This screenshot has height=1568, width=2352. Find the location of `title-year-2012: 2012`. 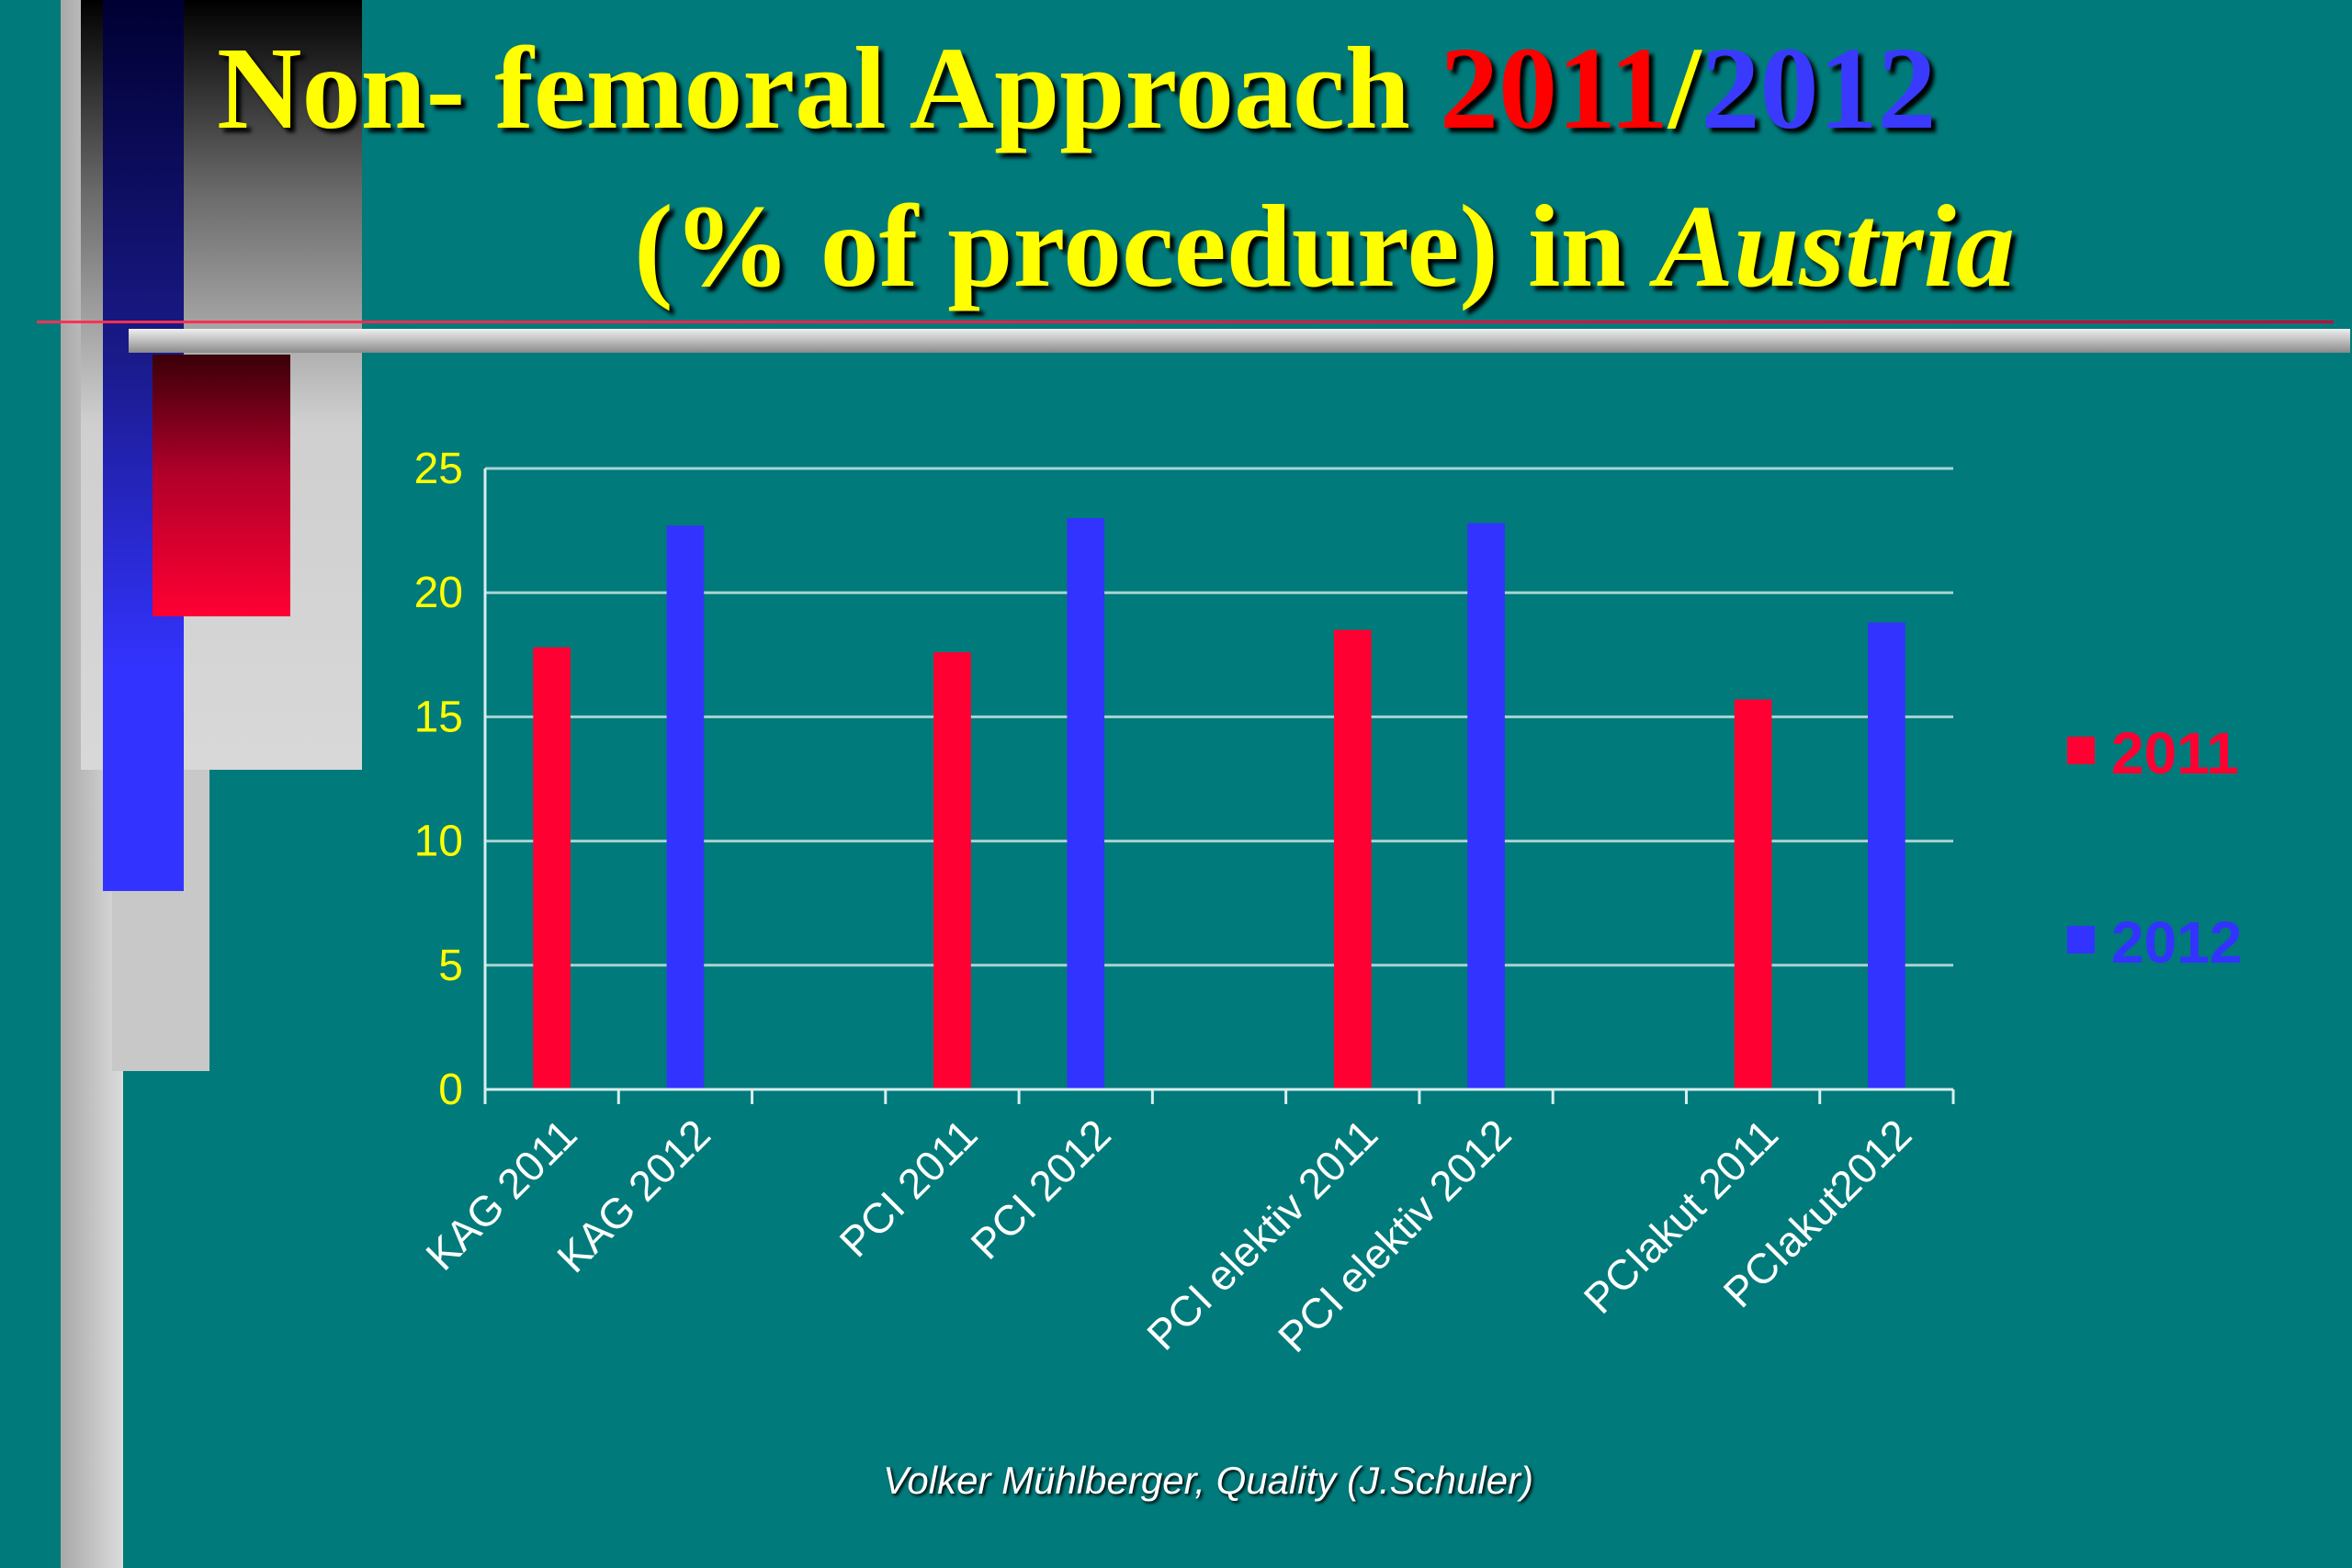

title-year-2012: 2012 is located at coordinates (1819, 88).